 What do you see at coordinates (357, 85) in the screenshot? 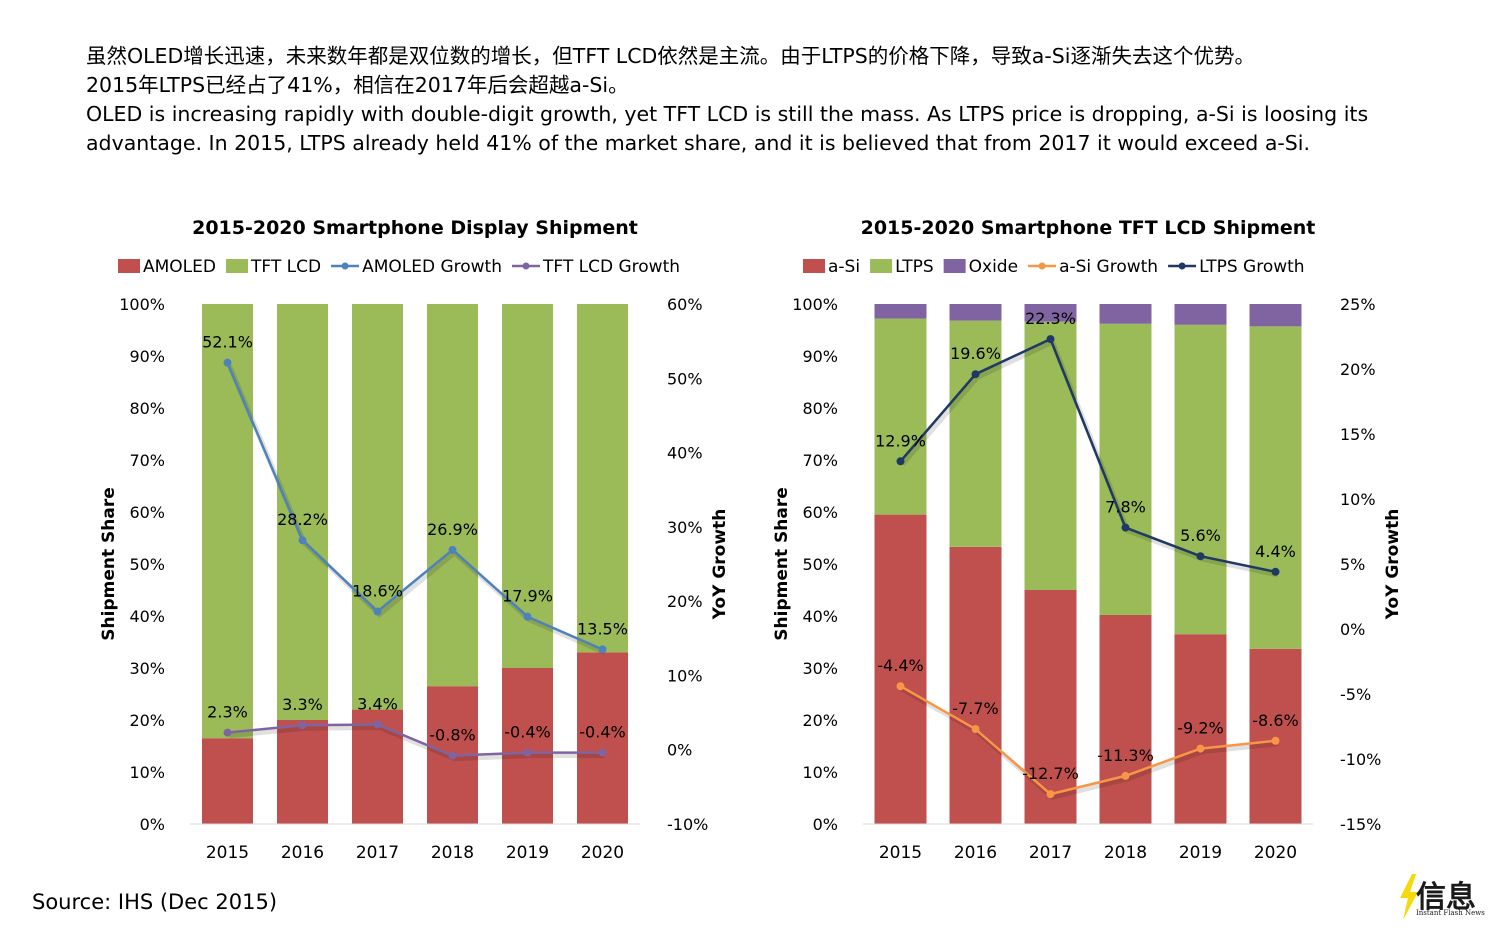
I see `intro-cn-line2: 2015年LTPS已经占了41%，相信在2017年后会超越a-Si。` at bounding box center [357, 85].